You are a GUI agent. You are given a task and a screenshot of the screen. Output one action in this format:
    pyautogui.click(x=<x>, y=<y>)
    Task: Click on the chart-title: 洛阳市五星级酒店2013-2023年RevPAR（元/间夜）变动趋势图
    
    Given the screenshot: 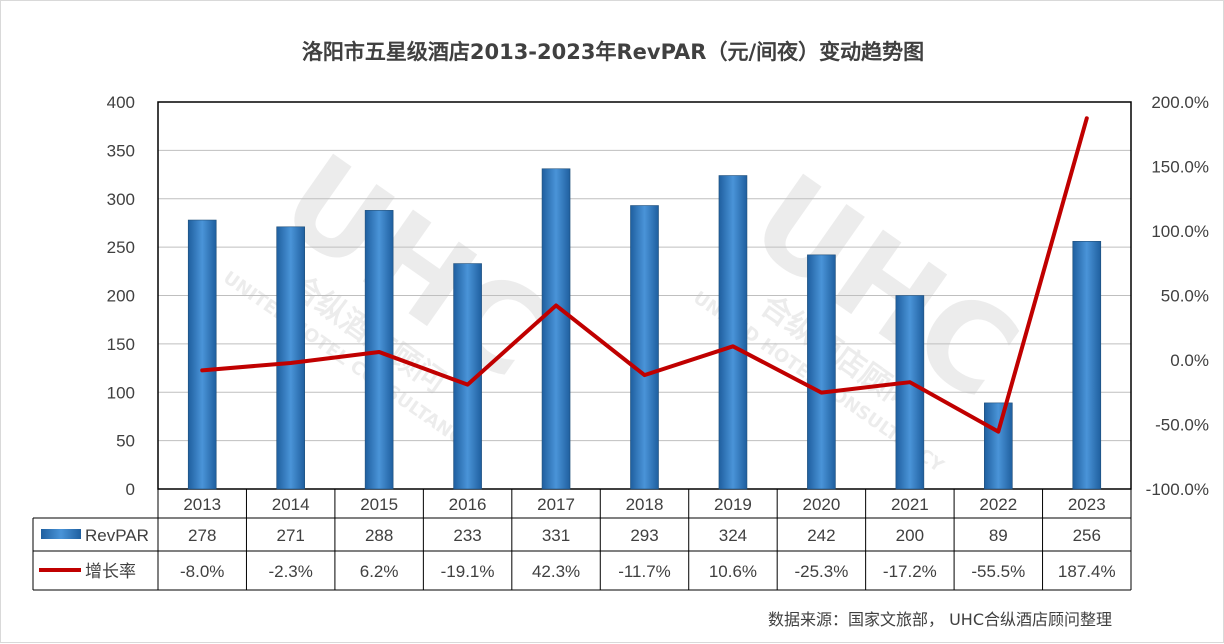 What is the action you would take?
    pyautogui.click(x=613, y=52)
    